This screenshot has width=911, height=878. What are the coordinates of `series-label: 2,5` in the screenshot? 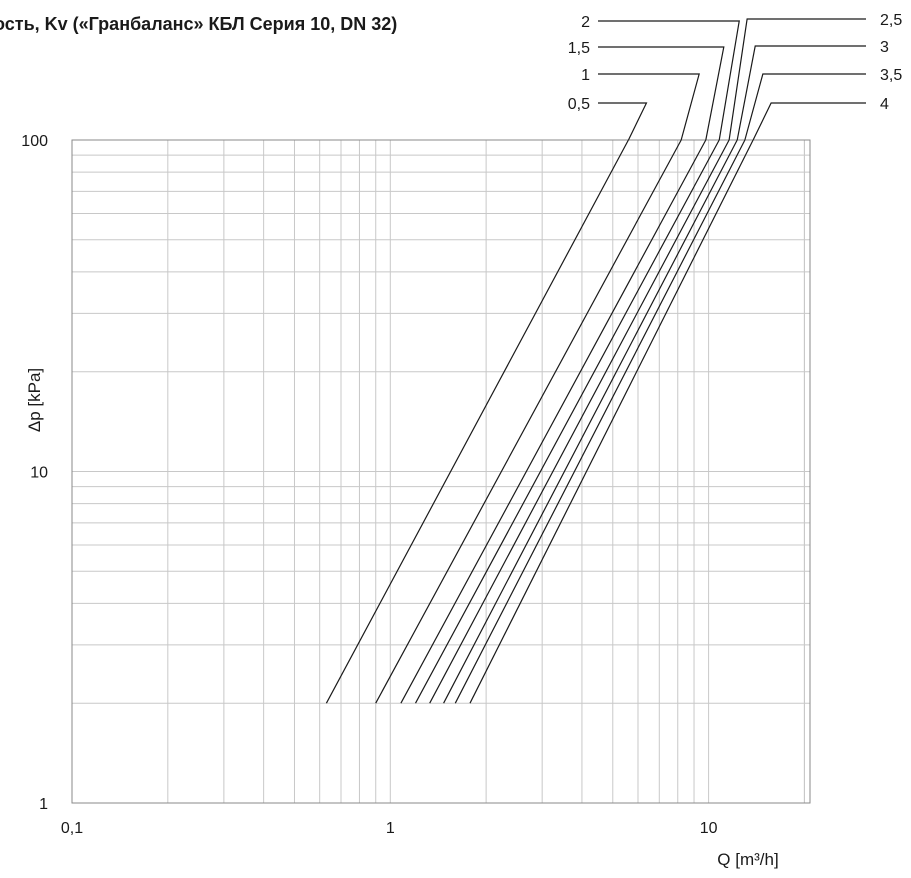 It's located at (891, 20).